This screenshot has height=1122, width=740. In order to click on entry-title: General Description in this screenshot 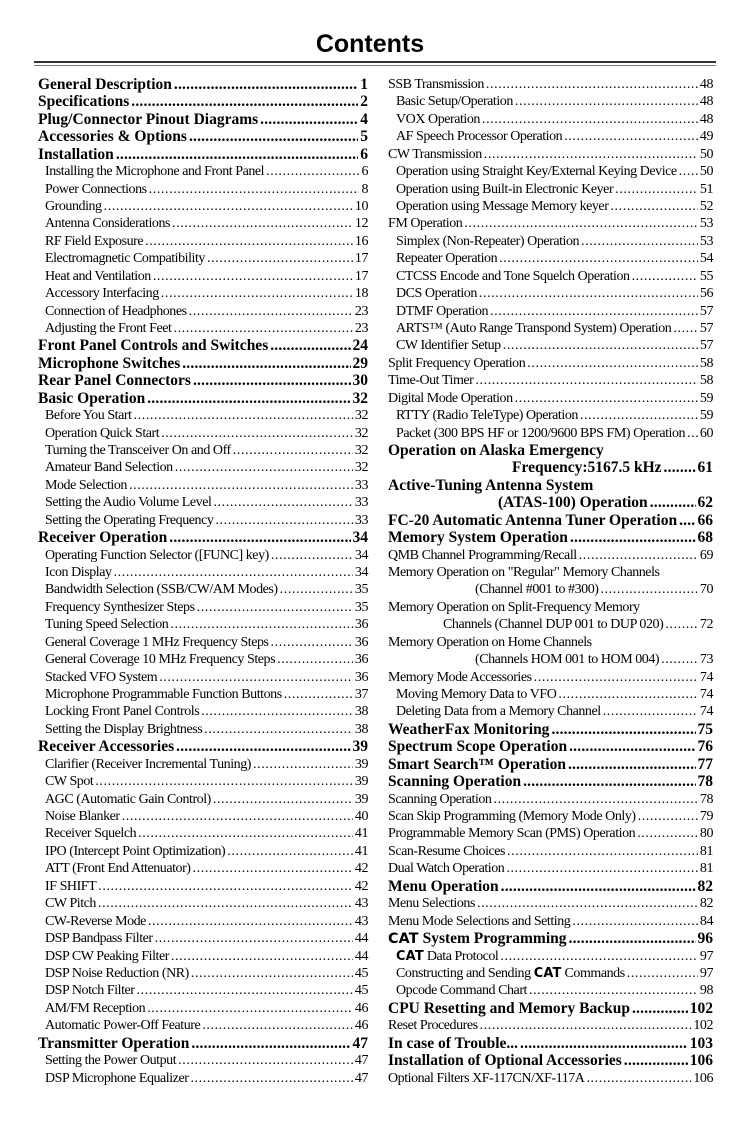, I will do `click(105, 85)`.